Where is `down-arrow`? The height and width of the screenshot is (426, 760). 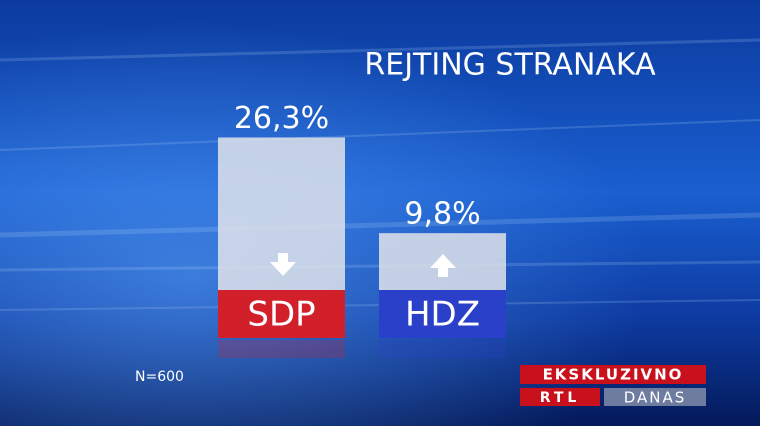
down-arrow is located at coordinates (283, 269).